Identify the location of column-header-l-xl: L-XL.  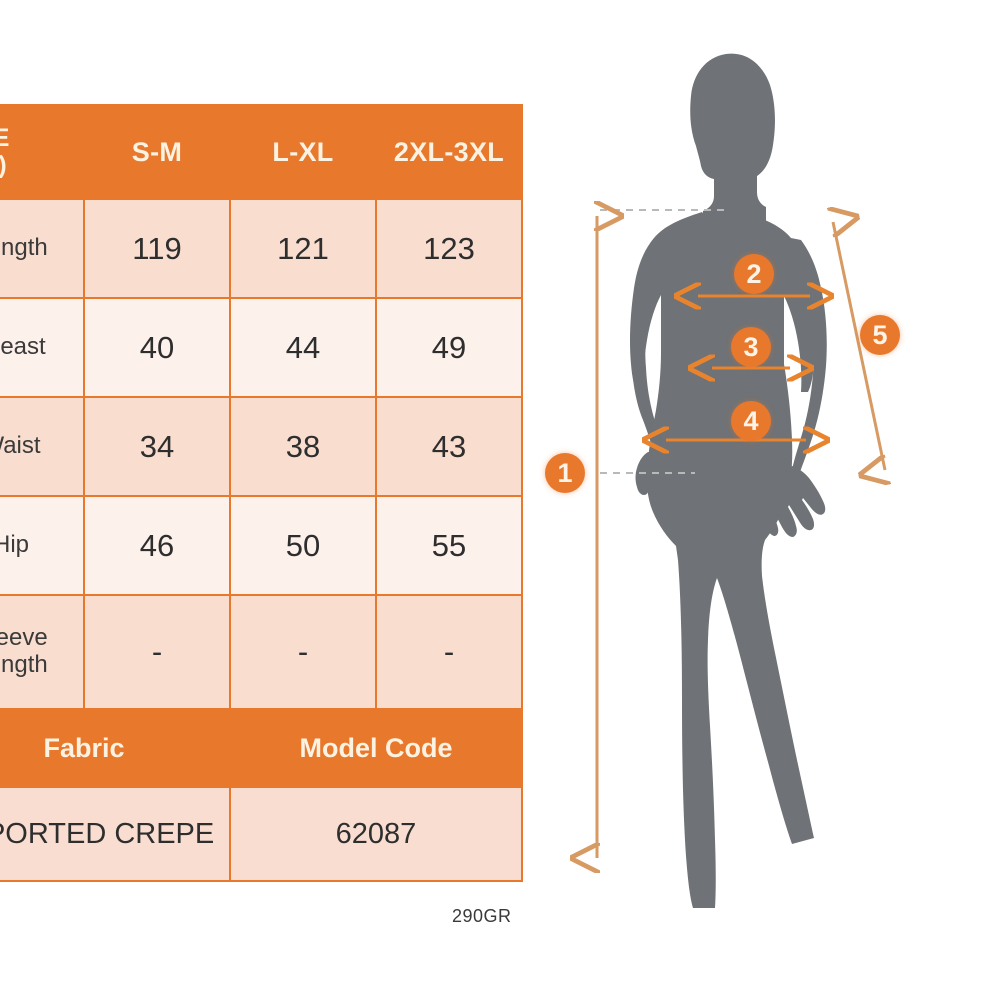
(303, 152).